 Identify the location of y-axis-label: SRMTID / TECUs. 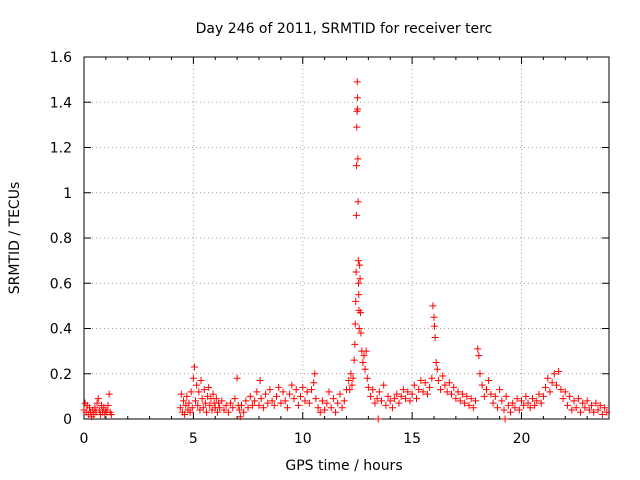
(15, 238).